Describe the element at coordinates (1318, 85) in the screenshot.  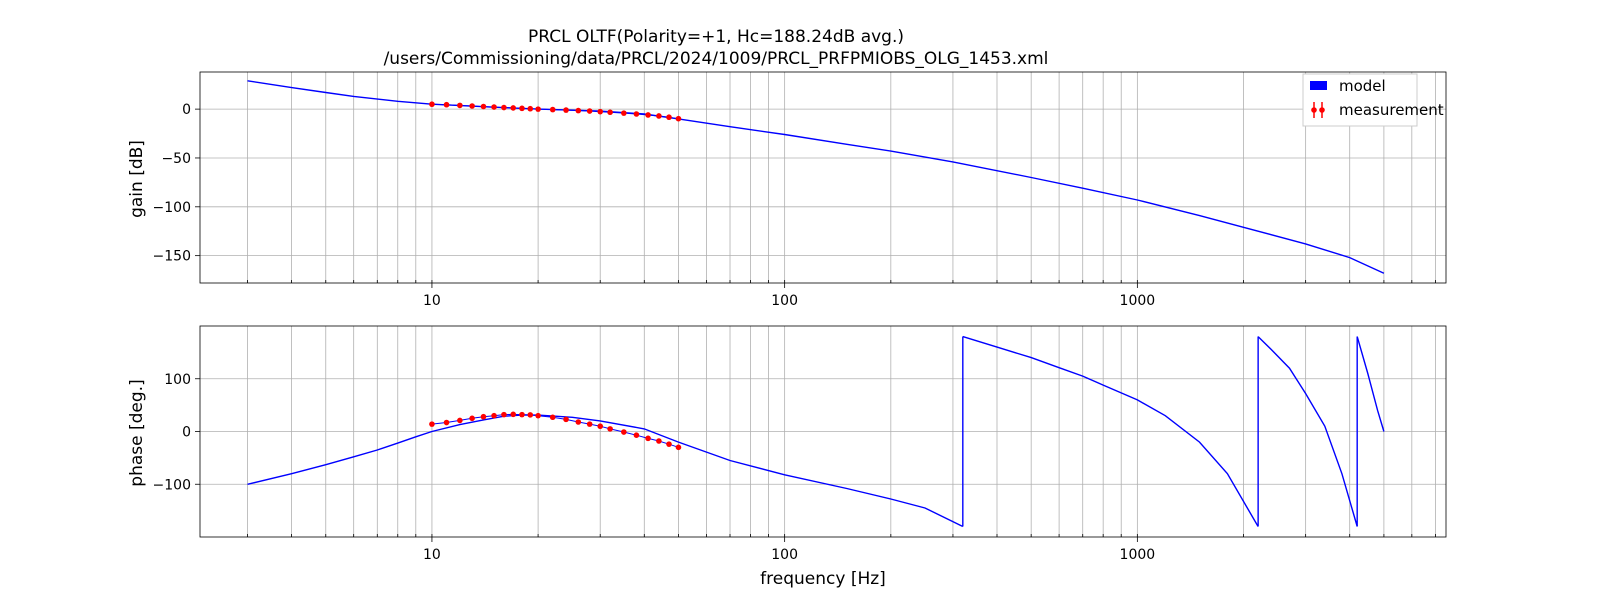
I see `legend-model-swatch` at that location.